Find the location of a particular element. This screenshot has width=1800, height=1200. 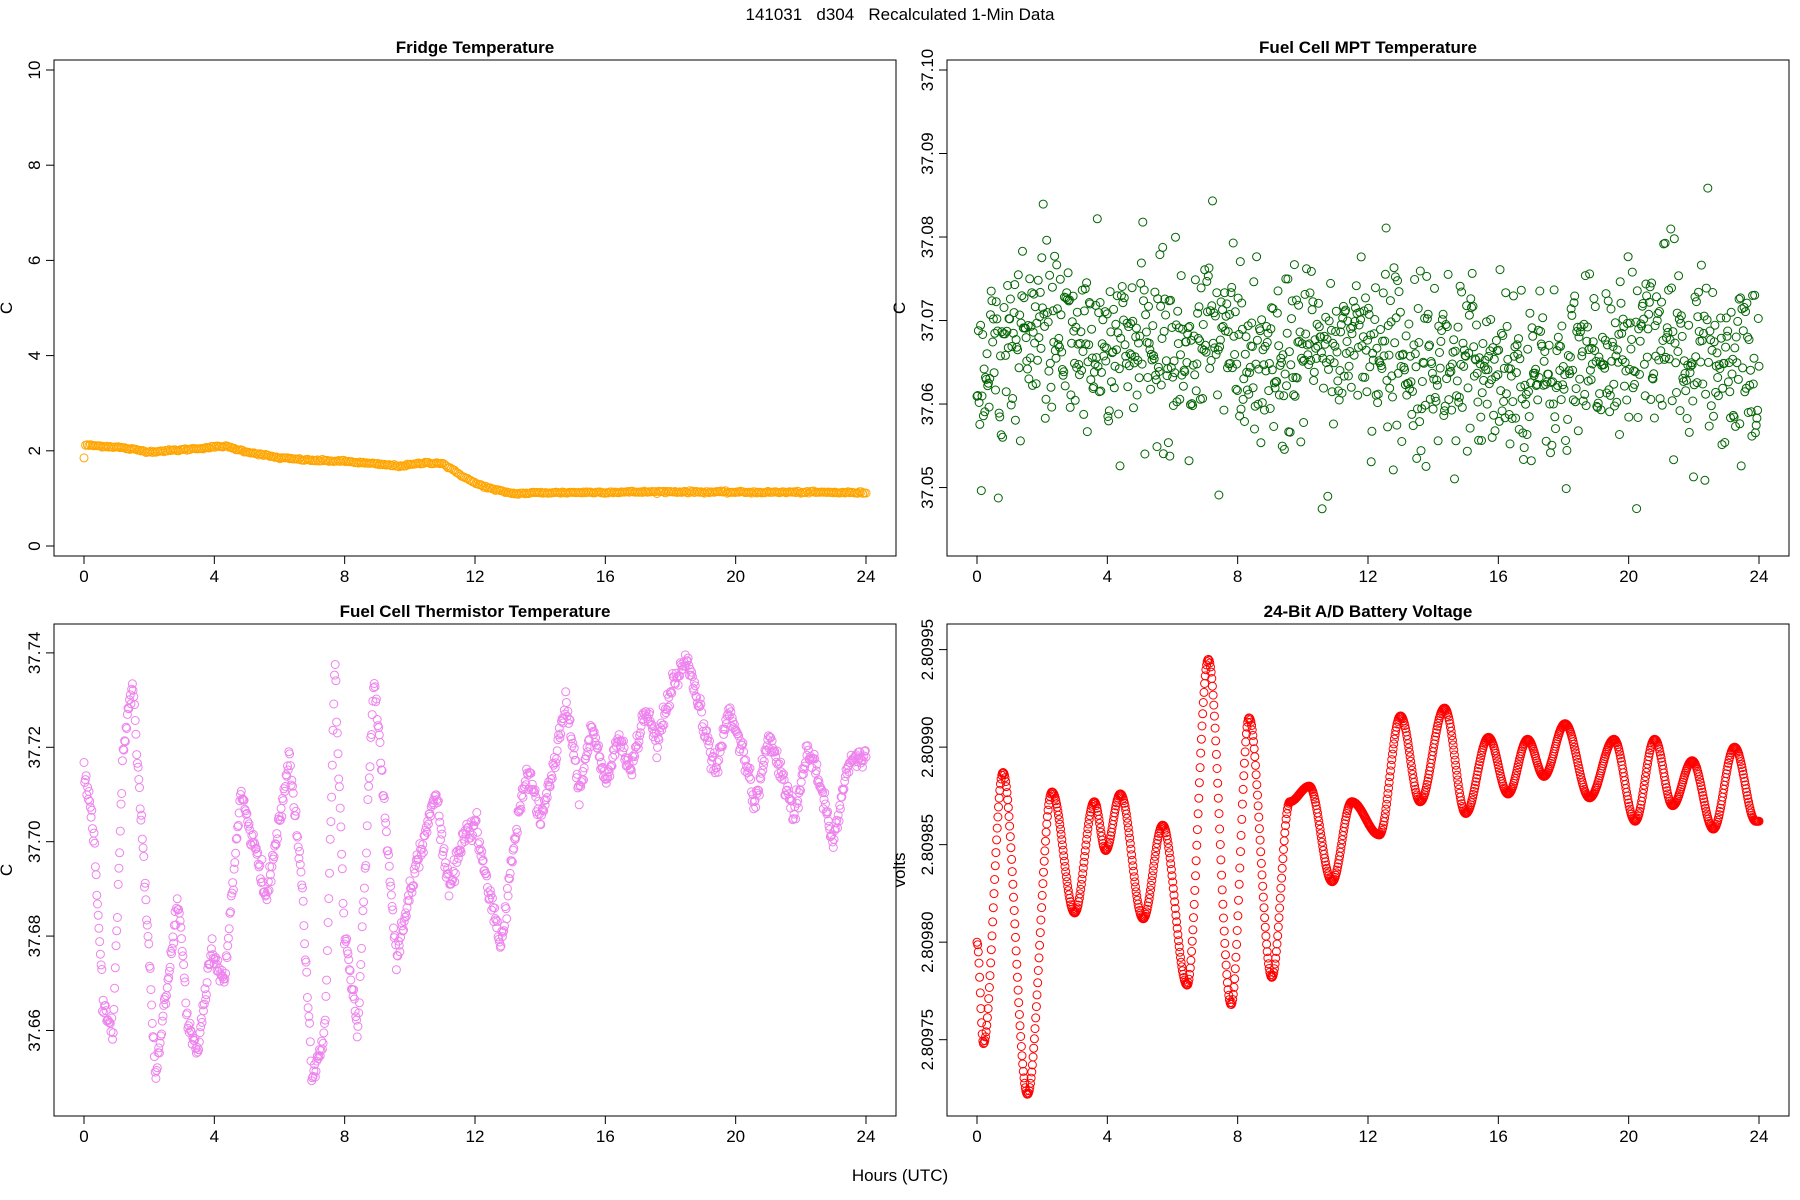

y-tick-label: 6 is located at coordinates (34, 260).